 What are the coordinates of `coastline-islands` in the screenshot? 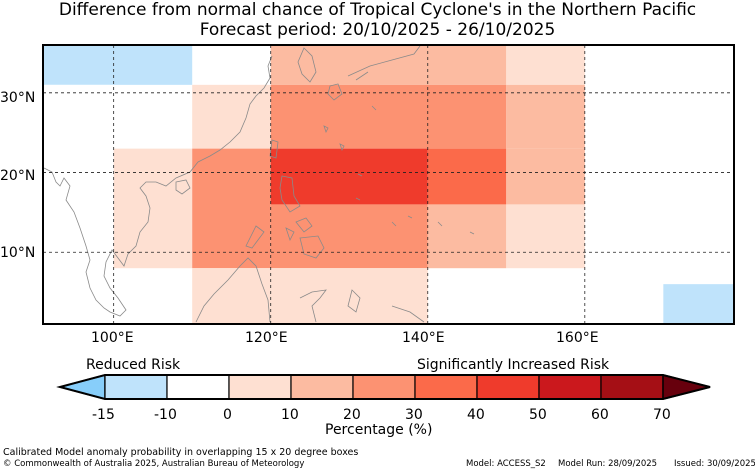 It's located at (399, 170).